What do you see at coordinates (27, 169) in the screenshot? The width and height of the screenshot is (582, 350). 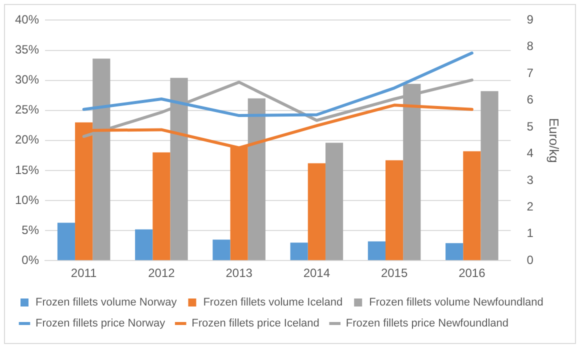 I see `y-tick-label: 15%` at bounding box center [27, 169].